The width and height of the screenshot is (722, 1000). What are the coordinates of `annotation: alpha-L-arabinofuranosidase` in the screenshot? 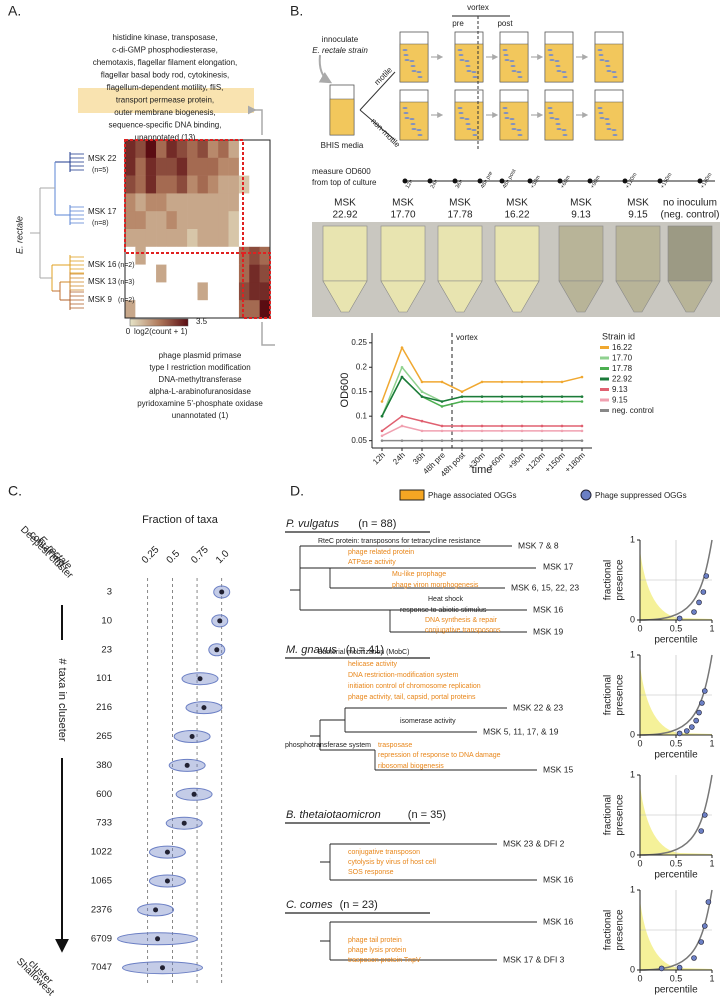 It's located at (200, 391).